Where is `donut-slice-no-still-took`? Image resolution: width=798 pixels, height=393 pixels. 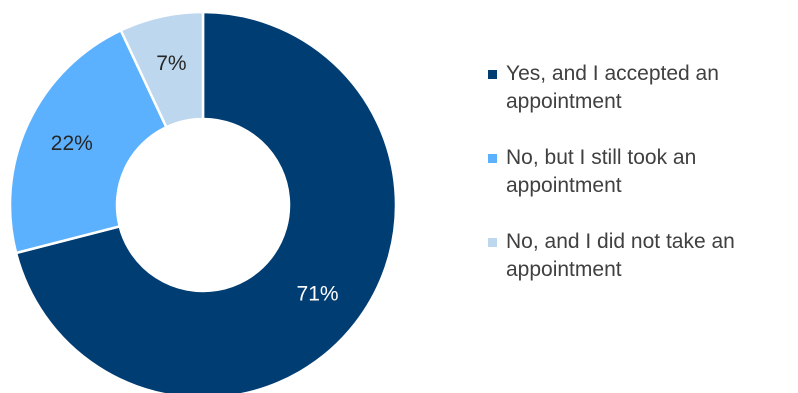
donut-slice-no-still-took is located at coordinates (88, 141).